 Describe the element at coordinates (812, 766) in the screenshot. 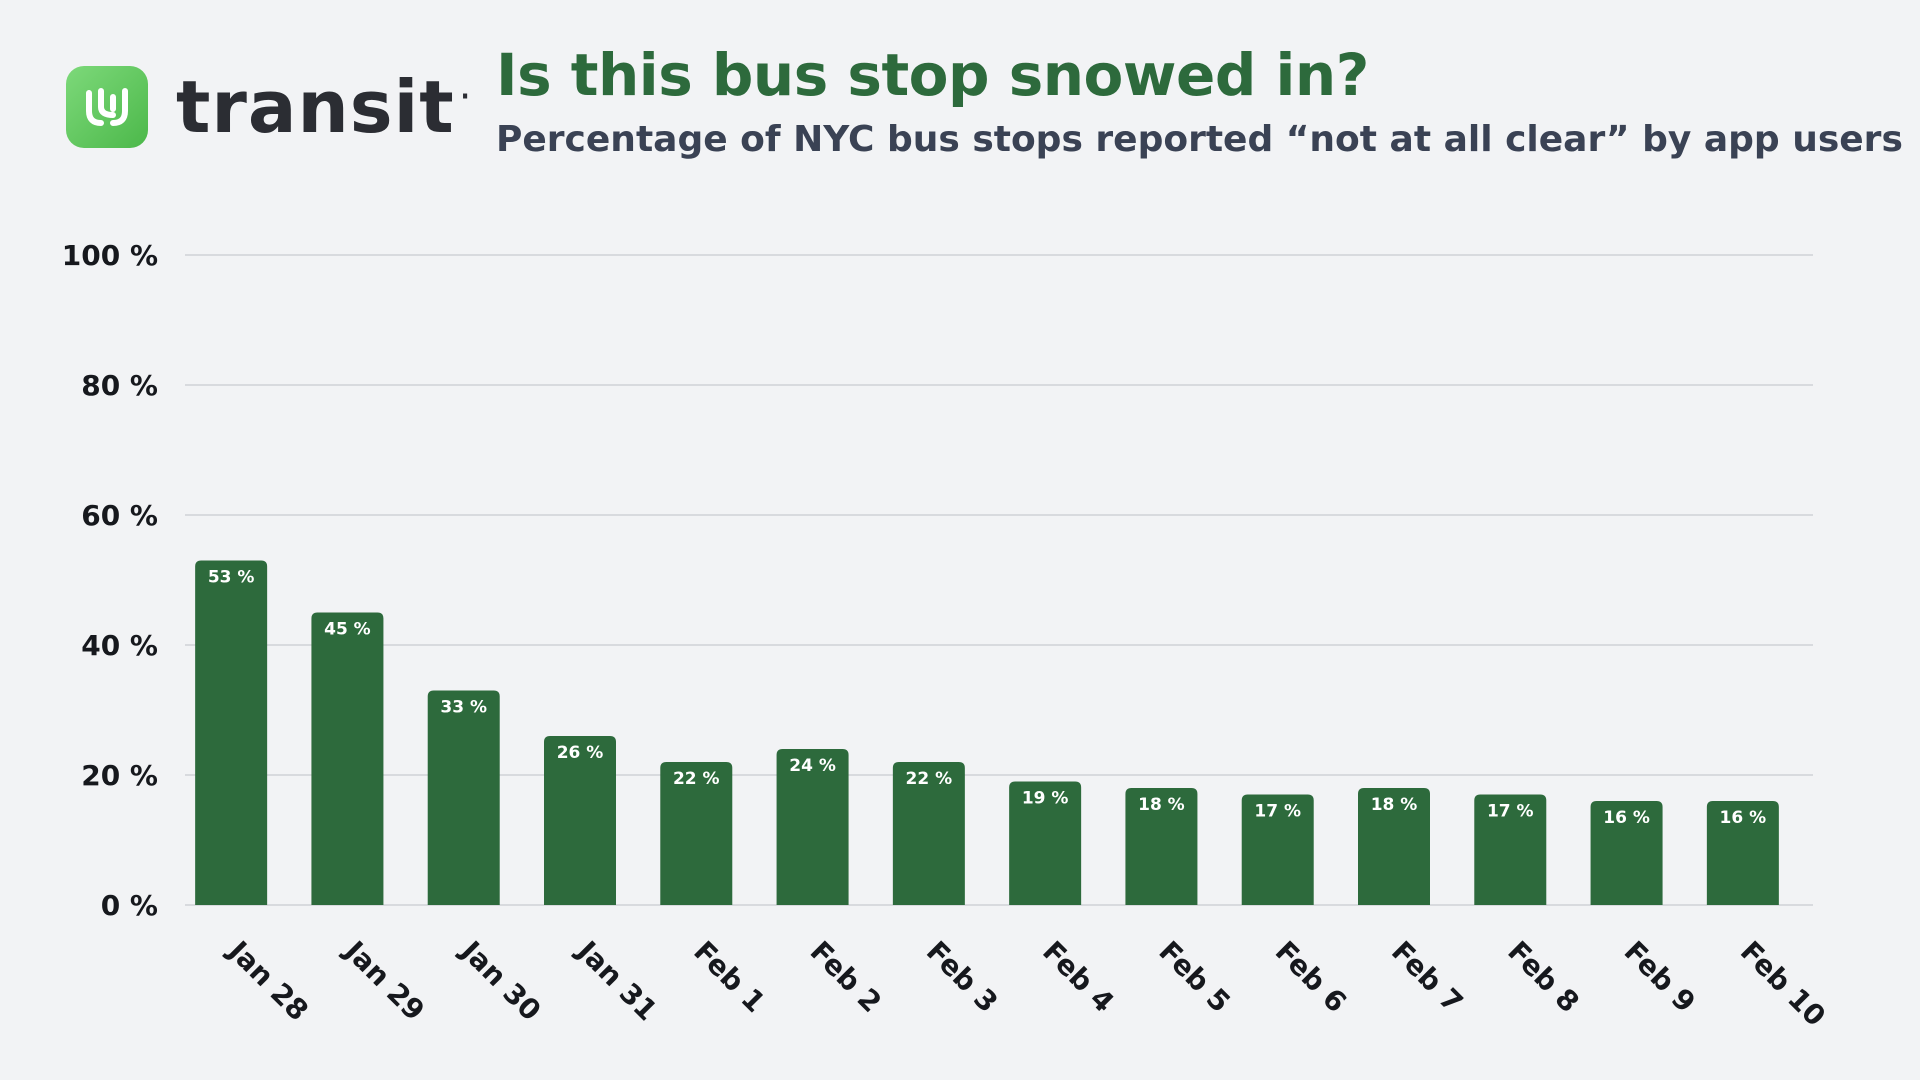

I see `data-label: 24 %` at that location.